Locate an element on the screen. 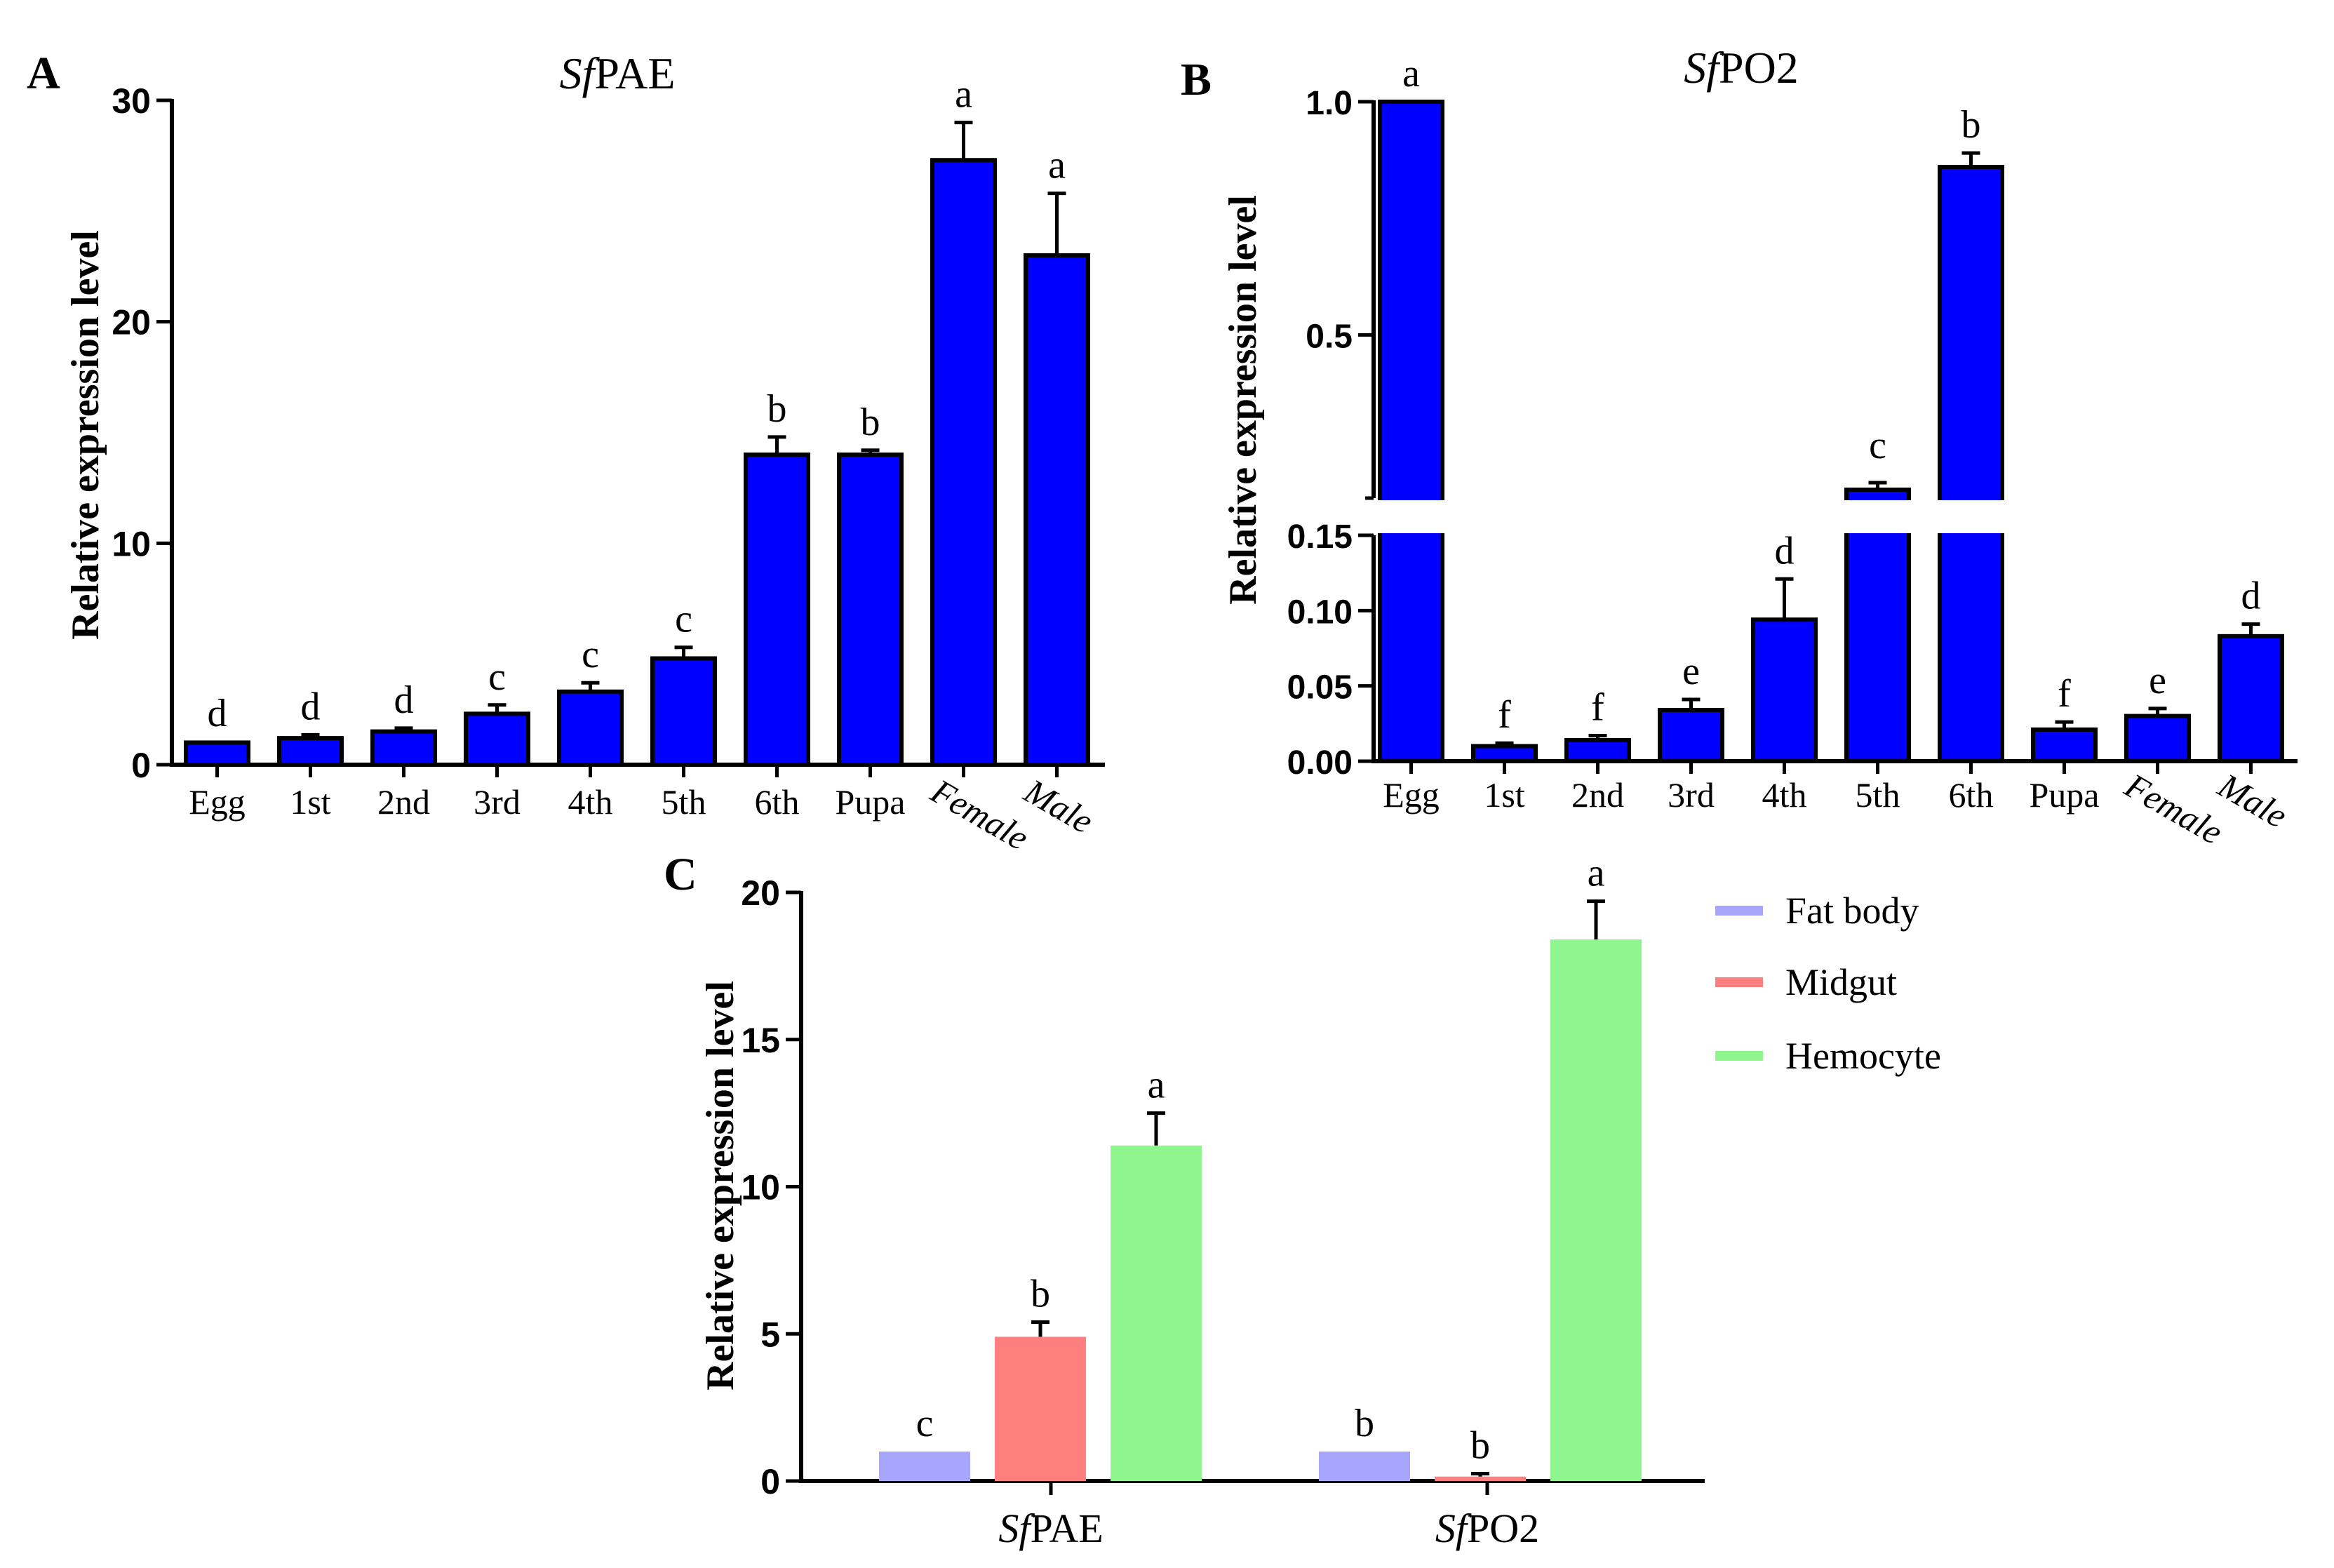  chart-a-x-tick-label: 3rd is located at coordinates (497, 802).